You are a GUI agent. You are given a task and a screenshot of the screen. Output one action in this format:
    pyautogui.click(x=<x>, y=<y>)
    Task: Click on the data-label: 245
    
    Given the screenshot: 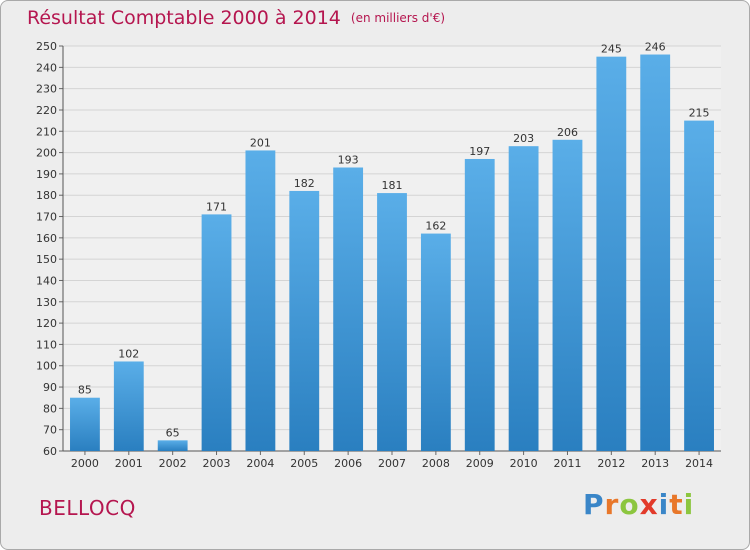 What is the action you would take?
    pyautogui.click(x=611, y=49)
    